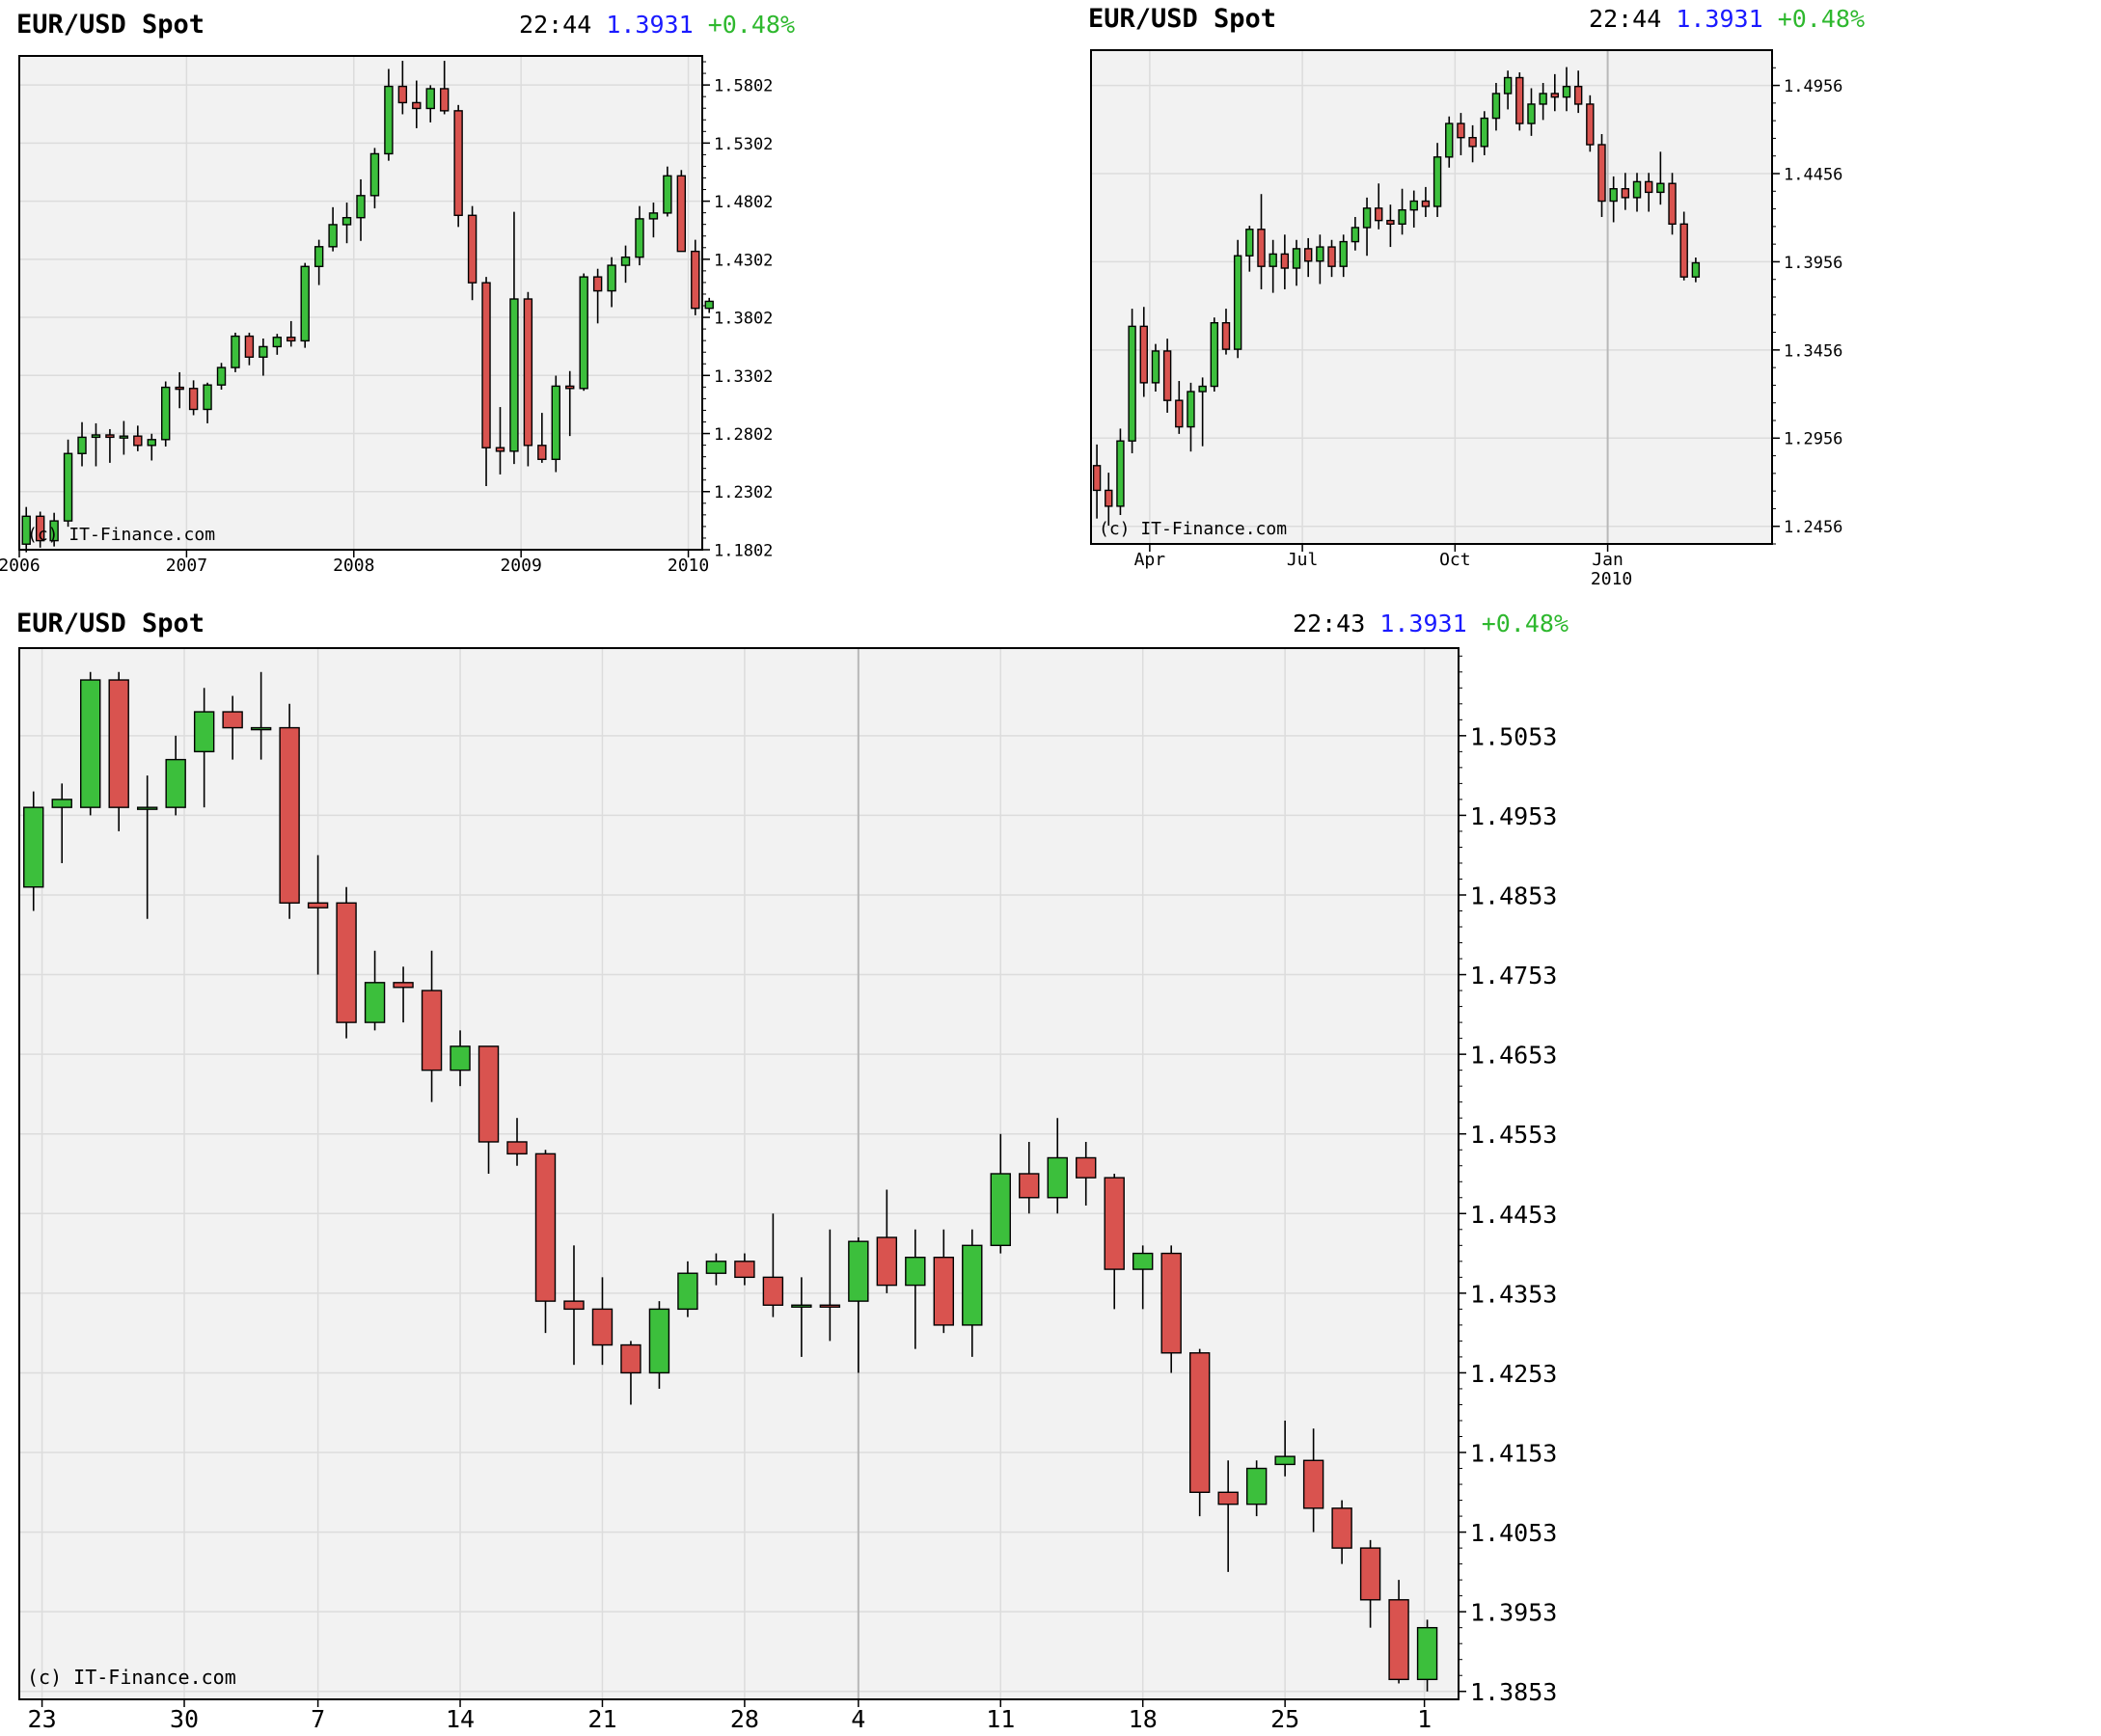 The height and width of the screenshot is (1736, 2101). I want to click on x-tick-label: Oct, so click(1455, 560).